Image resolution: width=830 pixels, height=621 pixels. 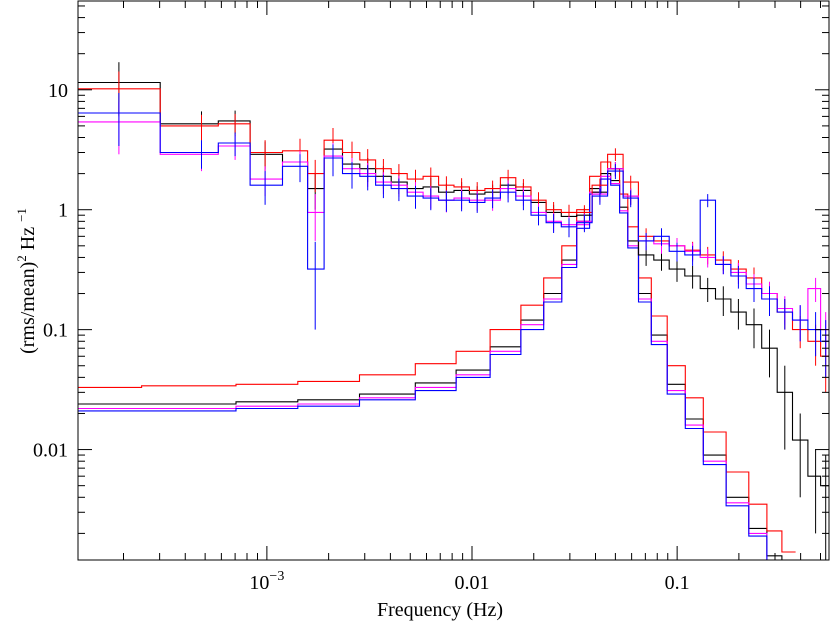 I want to click on x-axis-title: Frequency (Hz), so click(x=440, y=610).